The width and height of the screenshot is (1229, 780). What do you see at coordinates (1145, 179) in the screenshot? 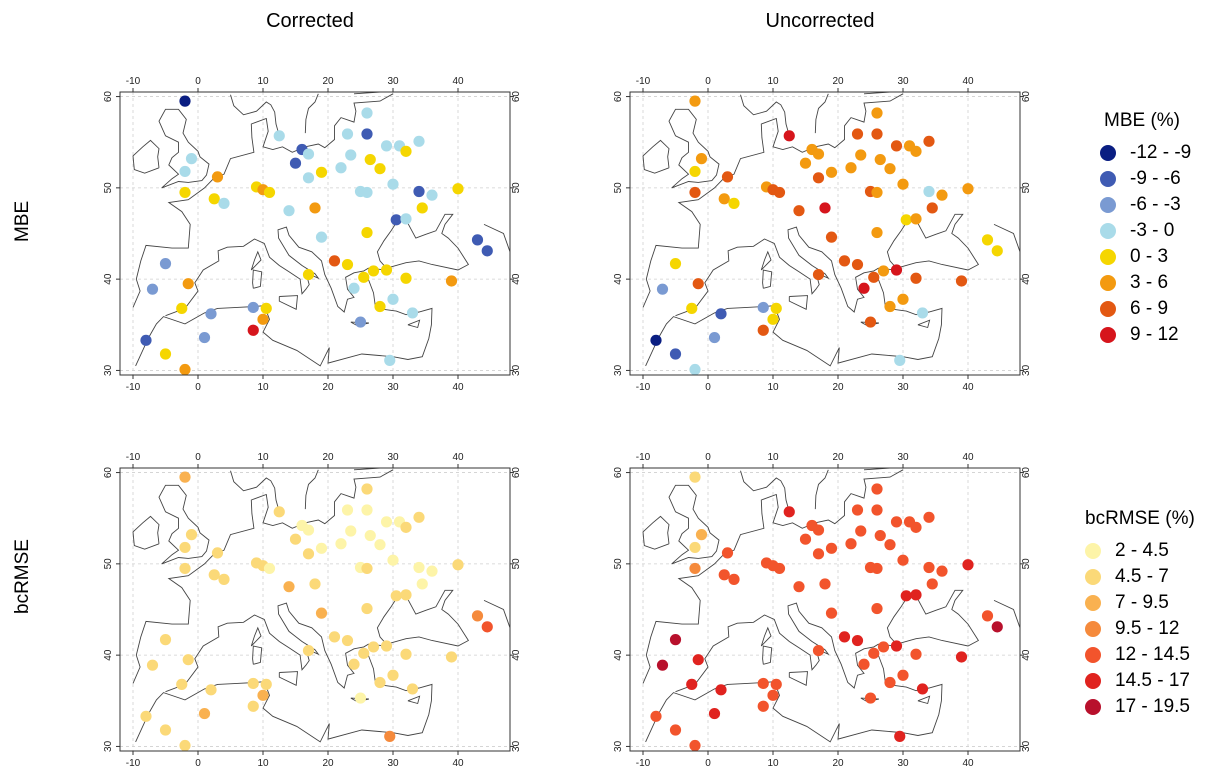
I see `legend-item: -9 - -6` at bounding box center [1145, 179].